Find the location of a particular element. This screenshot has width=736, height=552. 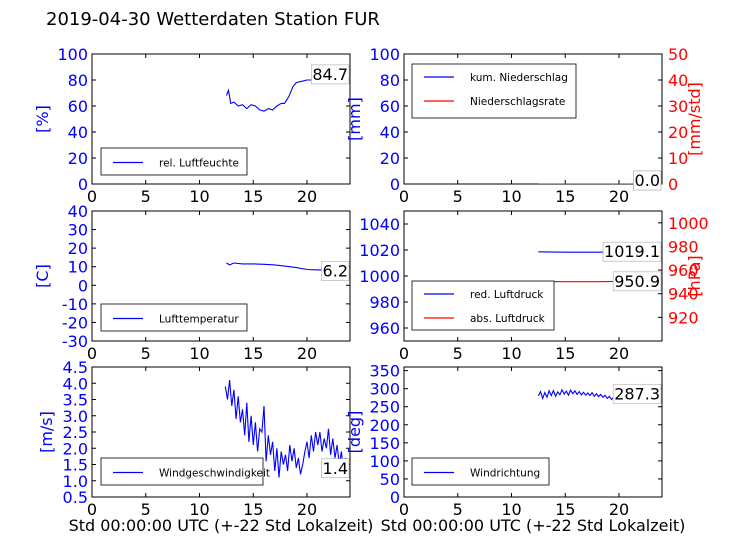

last-value-label-2: 0.0 is located at coordinates (647, 180).